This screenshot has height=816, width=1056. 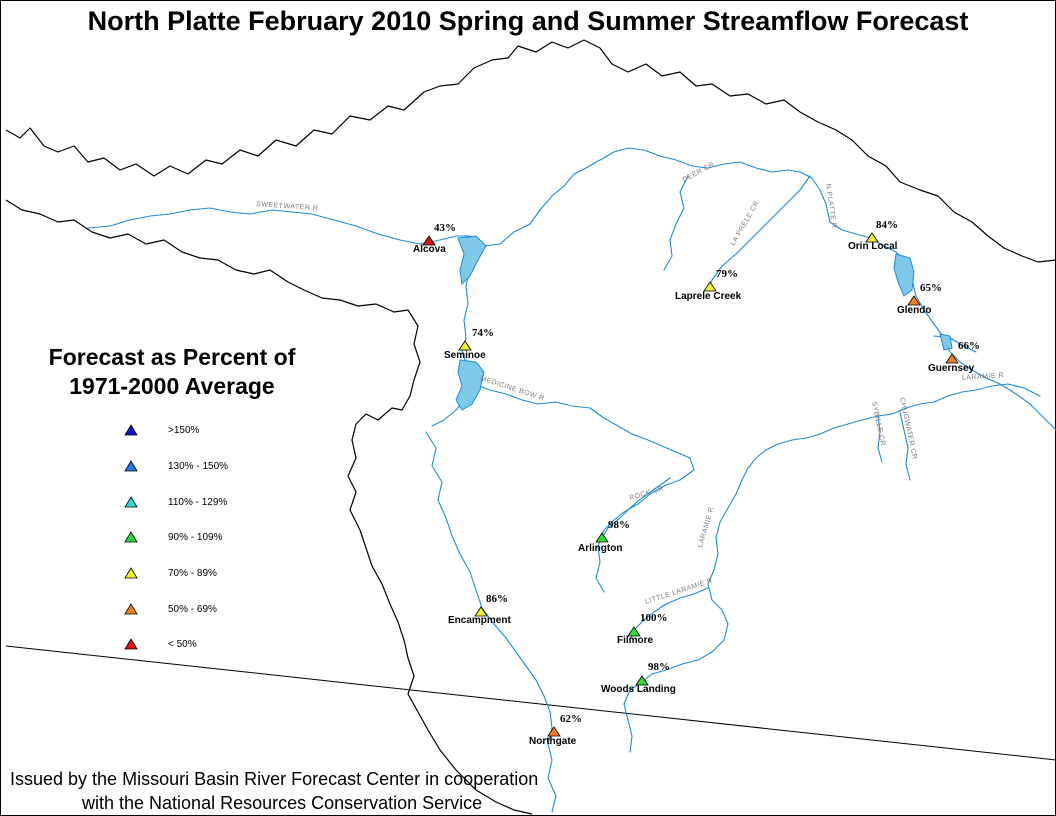 What do you see at coordinates (983, 377) in the screenshot?
I see `river-label-laramie-east: LARAMIE R` at bounding box center [983, 377].